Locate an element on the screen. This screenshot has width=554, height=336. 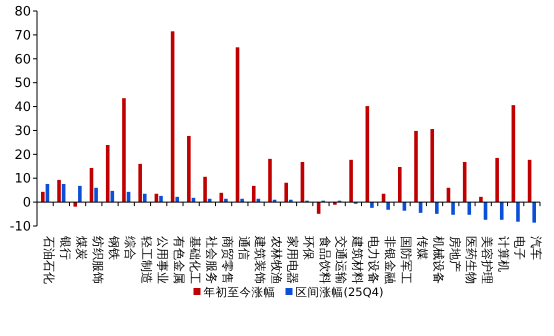
x-tick-label: 汽车 is located at coordinates (535, 248).